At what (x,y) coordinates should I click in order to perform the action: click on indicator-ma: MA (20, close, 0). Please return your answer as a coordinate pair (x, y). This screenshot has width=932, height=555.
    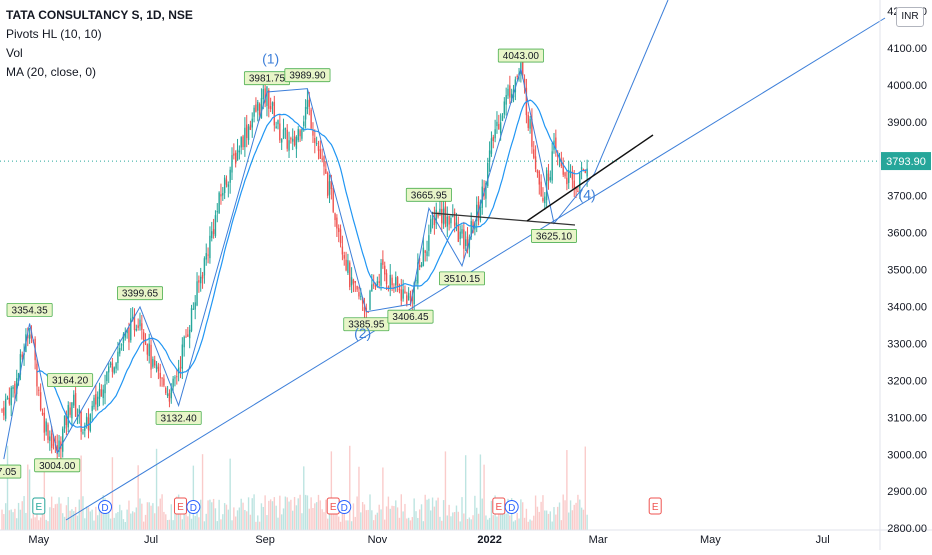
    Looking at the image, I should click on (51, 72).